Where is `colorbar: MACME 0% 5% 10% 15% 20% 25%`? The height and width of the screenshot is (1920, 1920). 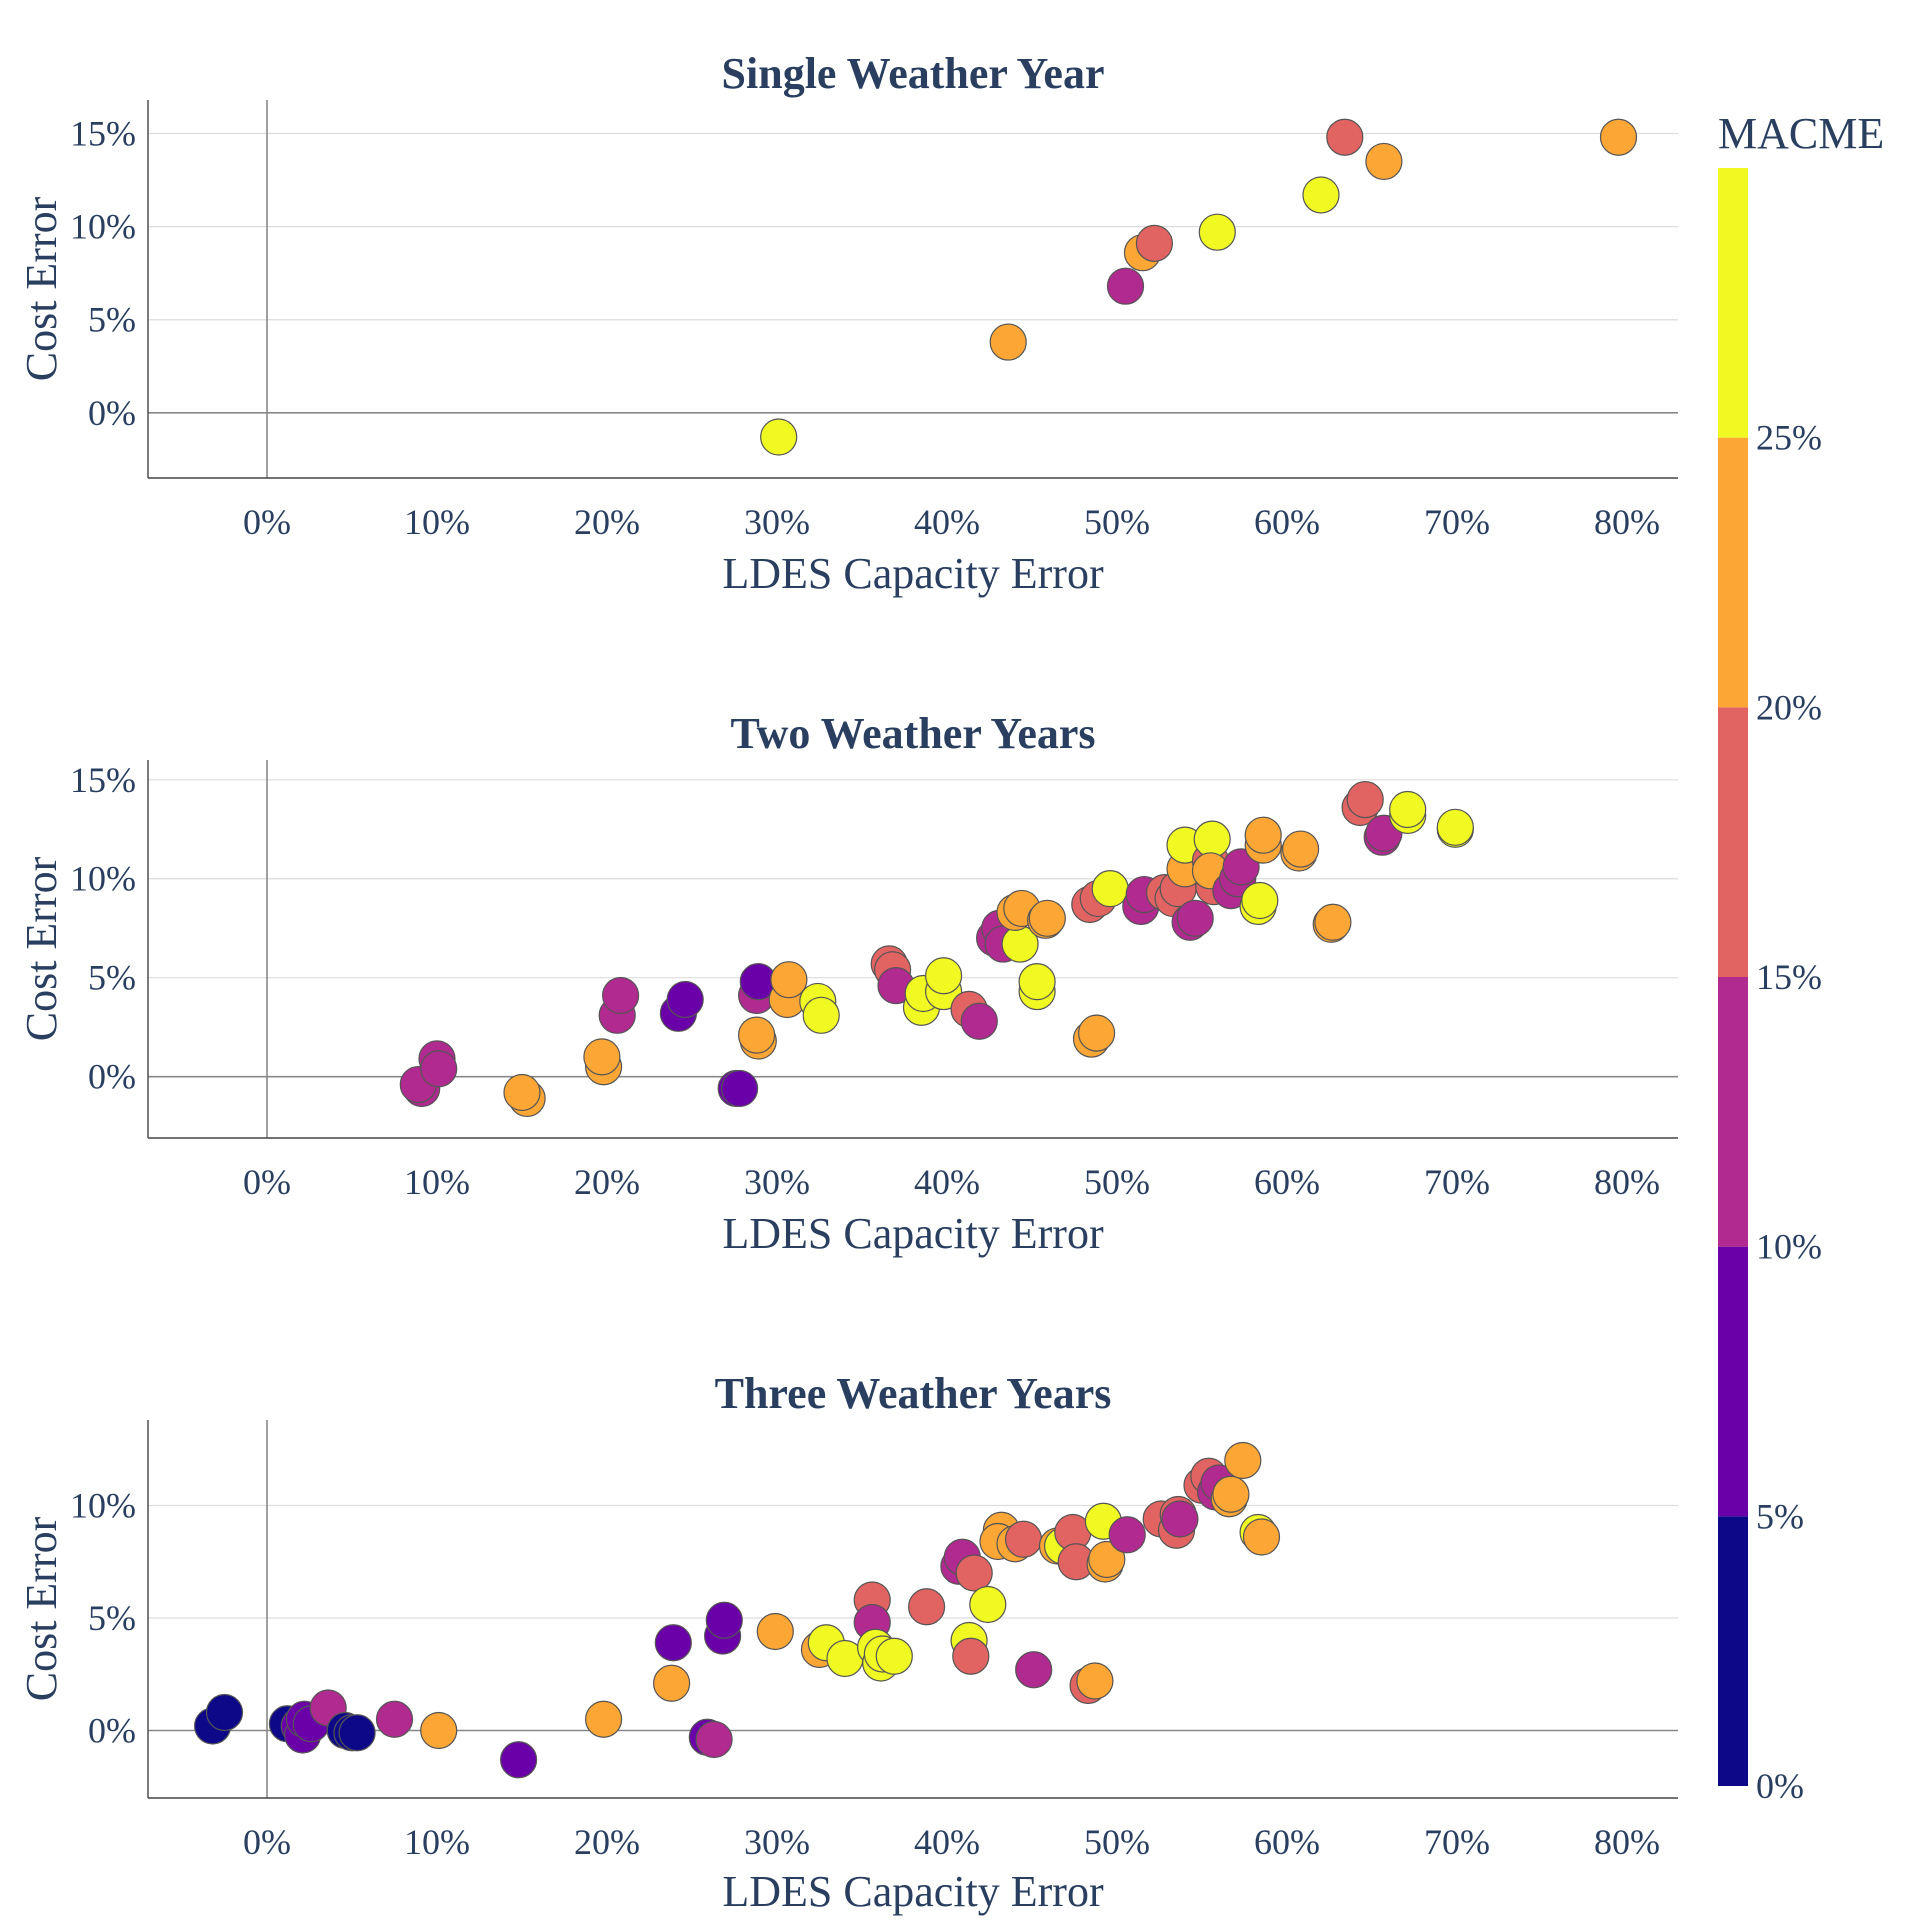 colorbar: MACME 0% 5% 10% 15% 20% 25% is located at coordinates (1801, 957).